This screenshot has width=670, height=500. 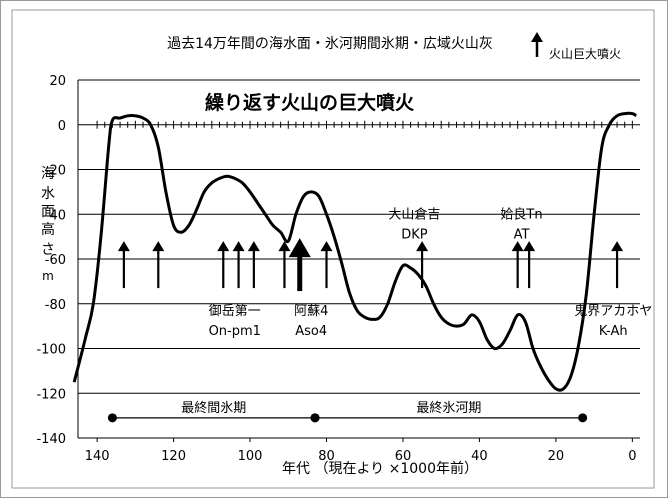 I want to click on tephra-label: 大山倉吉, so click(x=414, y=215).